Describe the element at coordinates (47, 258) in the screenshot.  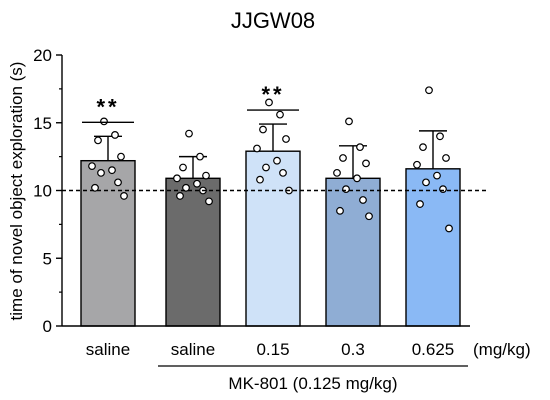
I see `y-tick-label-1: 5` at that location.